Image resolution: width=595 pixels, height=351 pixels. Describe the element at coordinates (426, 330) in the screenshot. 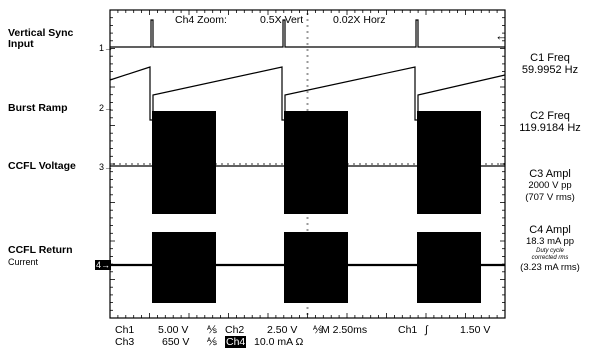

I see `footer-trigger-slope-icon: ∫` at that location.